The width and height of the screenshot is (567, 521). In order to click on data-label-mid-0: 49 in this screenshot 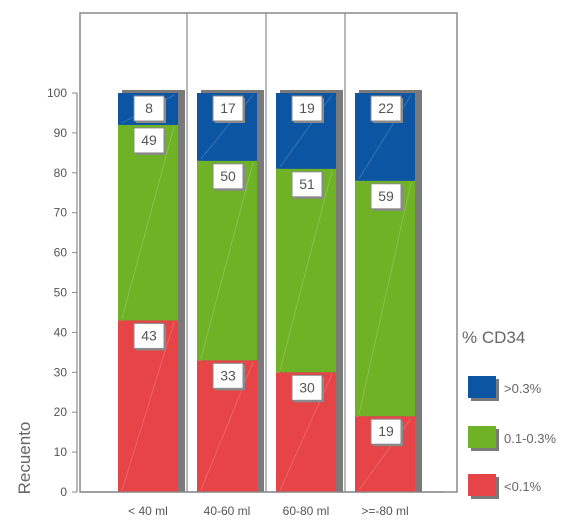, I will do `click(149, 140)`.